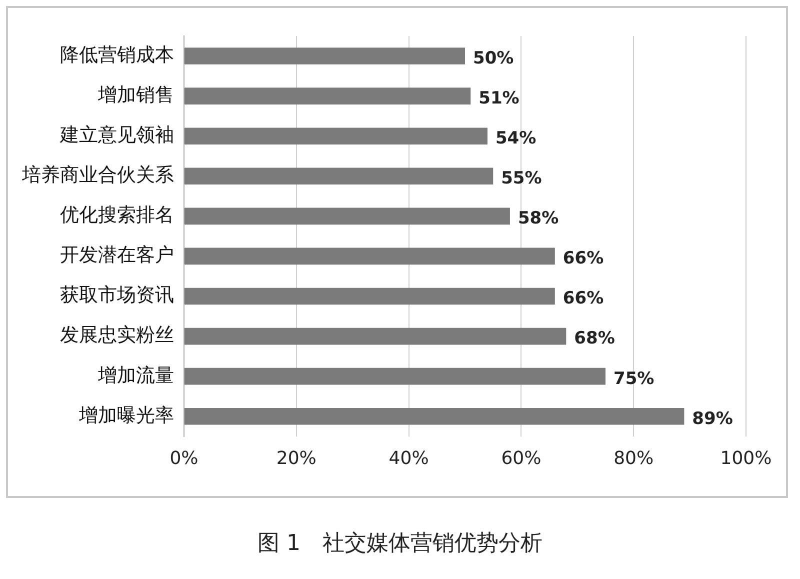  Describe the element at coordinates (117, 335) in the screenshot. I see `y-tick-label: 发展忠实粉丝` at that location.